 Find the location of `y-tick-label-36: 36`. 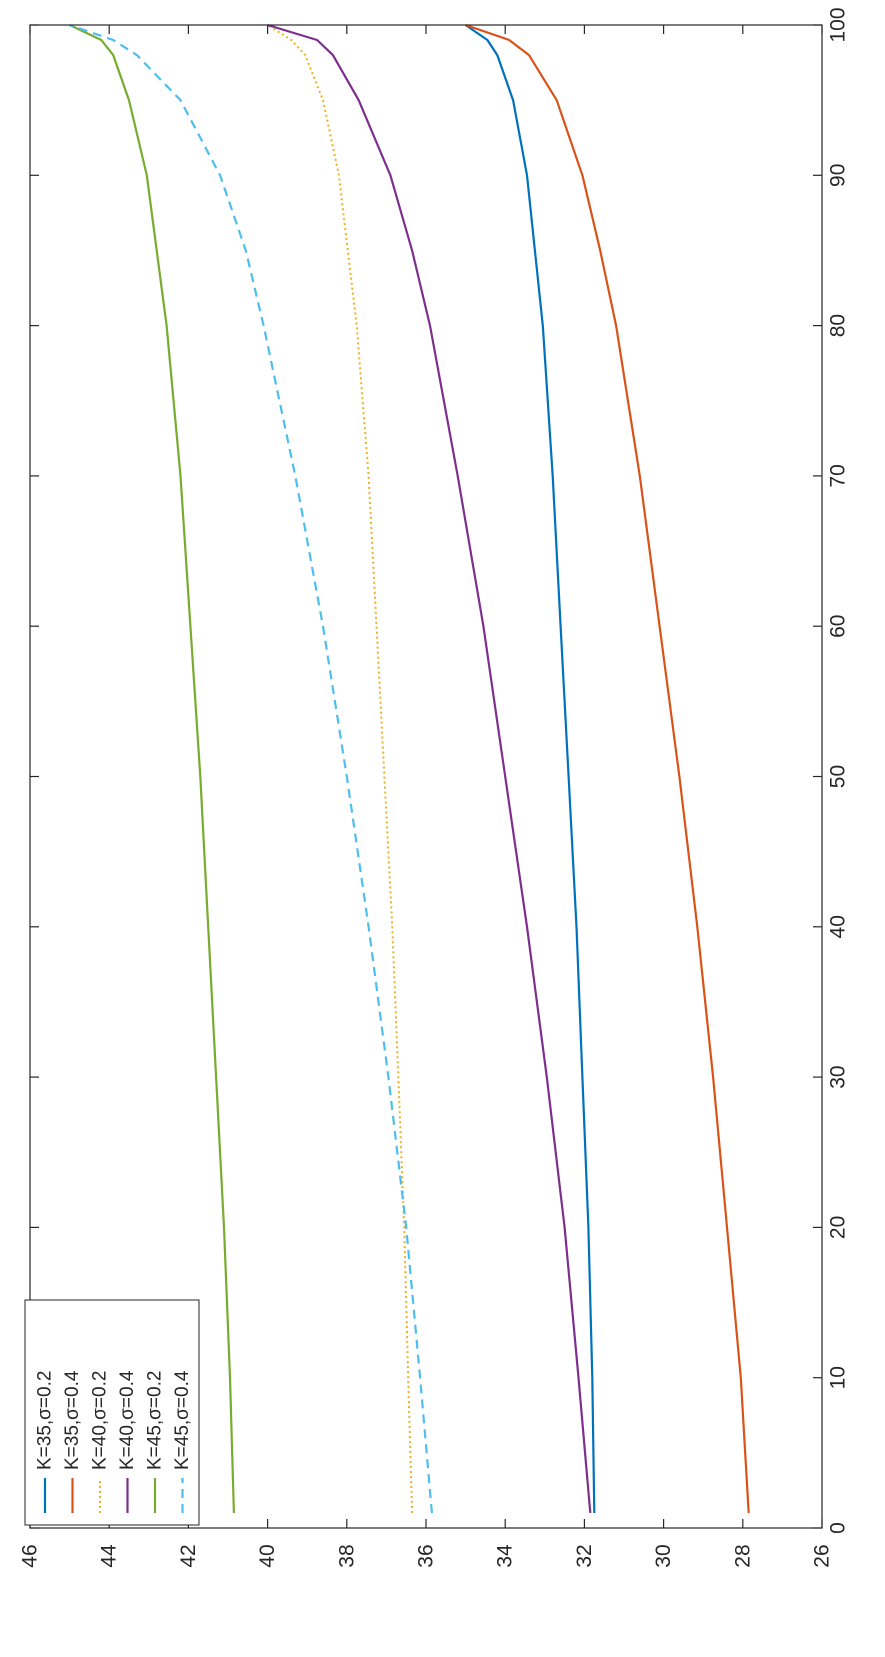

y-tick-label-36: 36 is located at coordinates (426, 1555).